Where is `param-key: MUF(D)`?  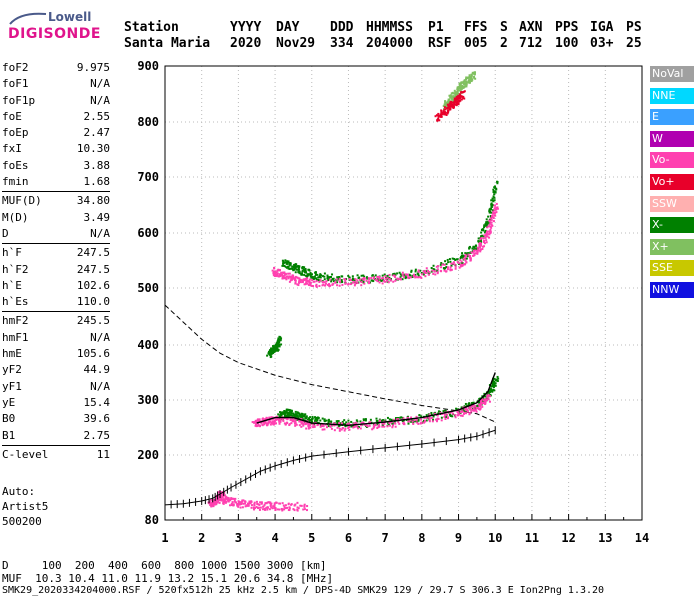
param-key: MUF(D) is located at coordinates (22, 201).